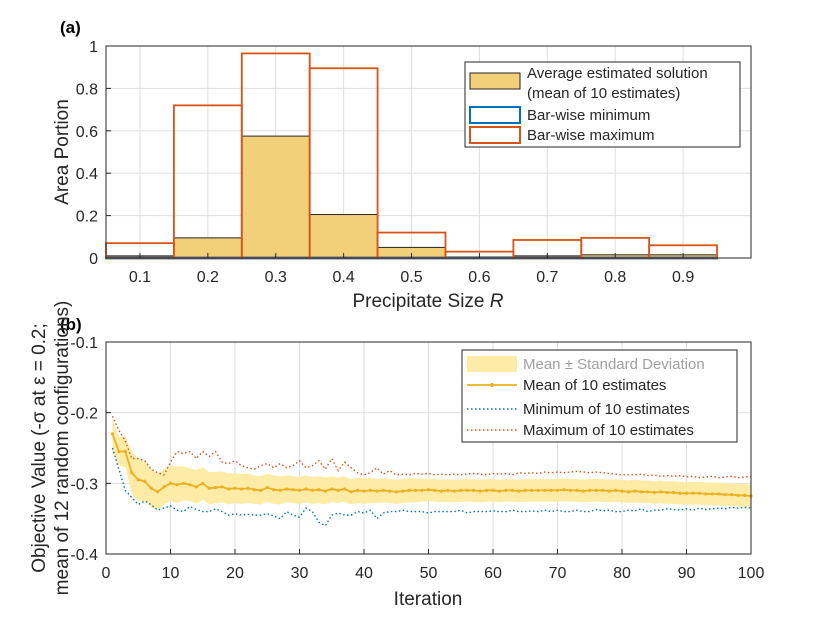 This screenshot has height=623, width=830. I want to click on panel-b-y-tick-label: -0.3, so click(84, 484).